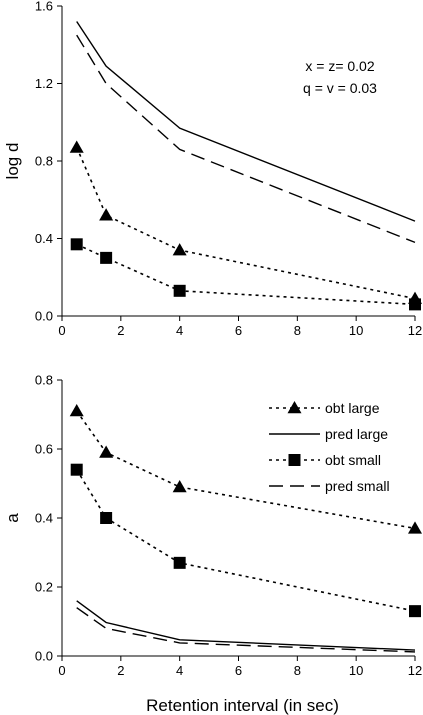 The width and height of the screenshot is (423, 715). I want to click on legend-label: pred small, so click(357, 486).